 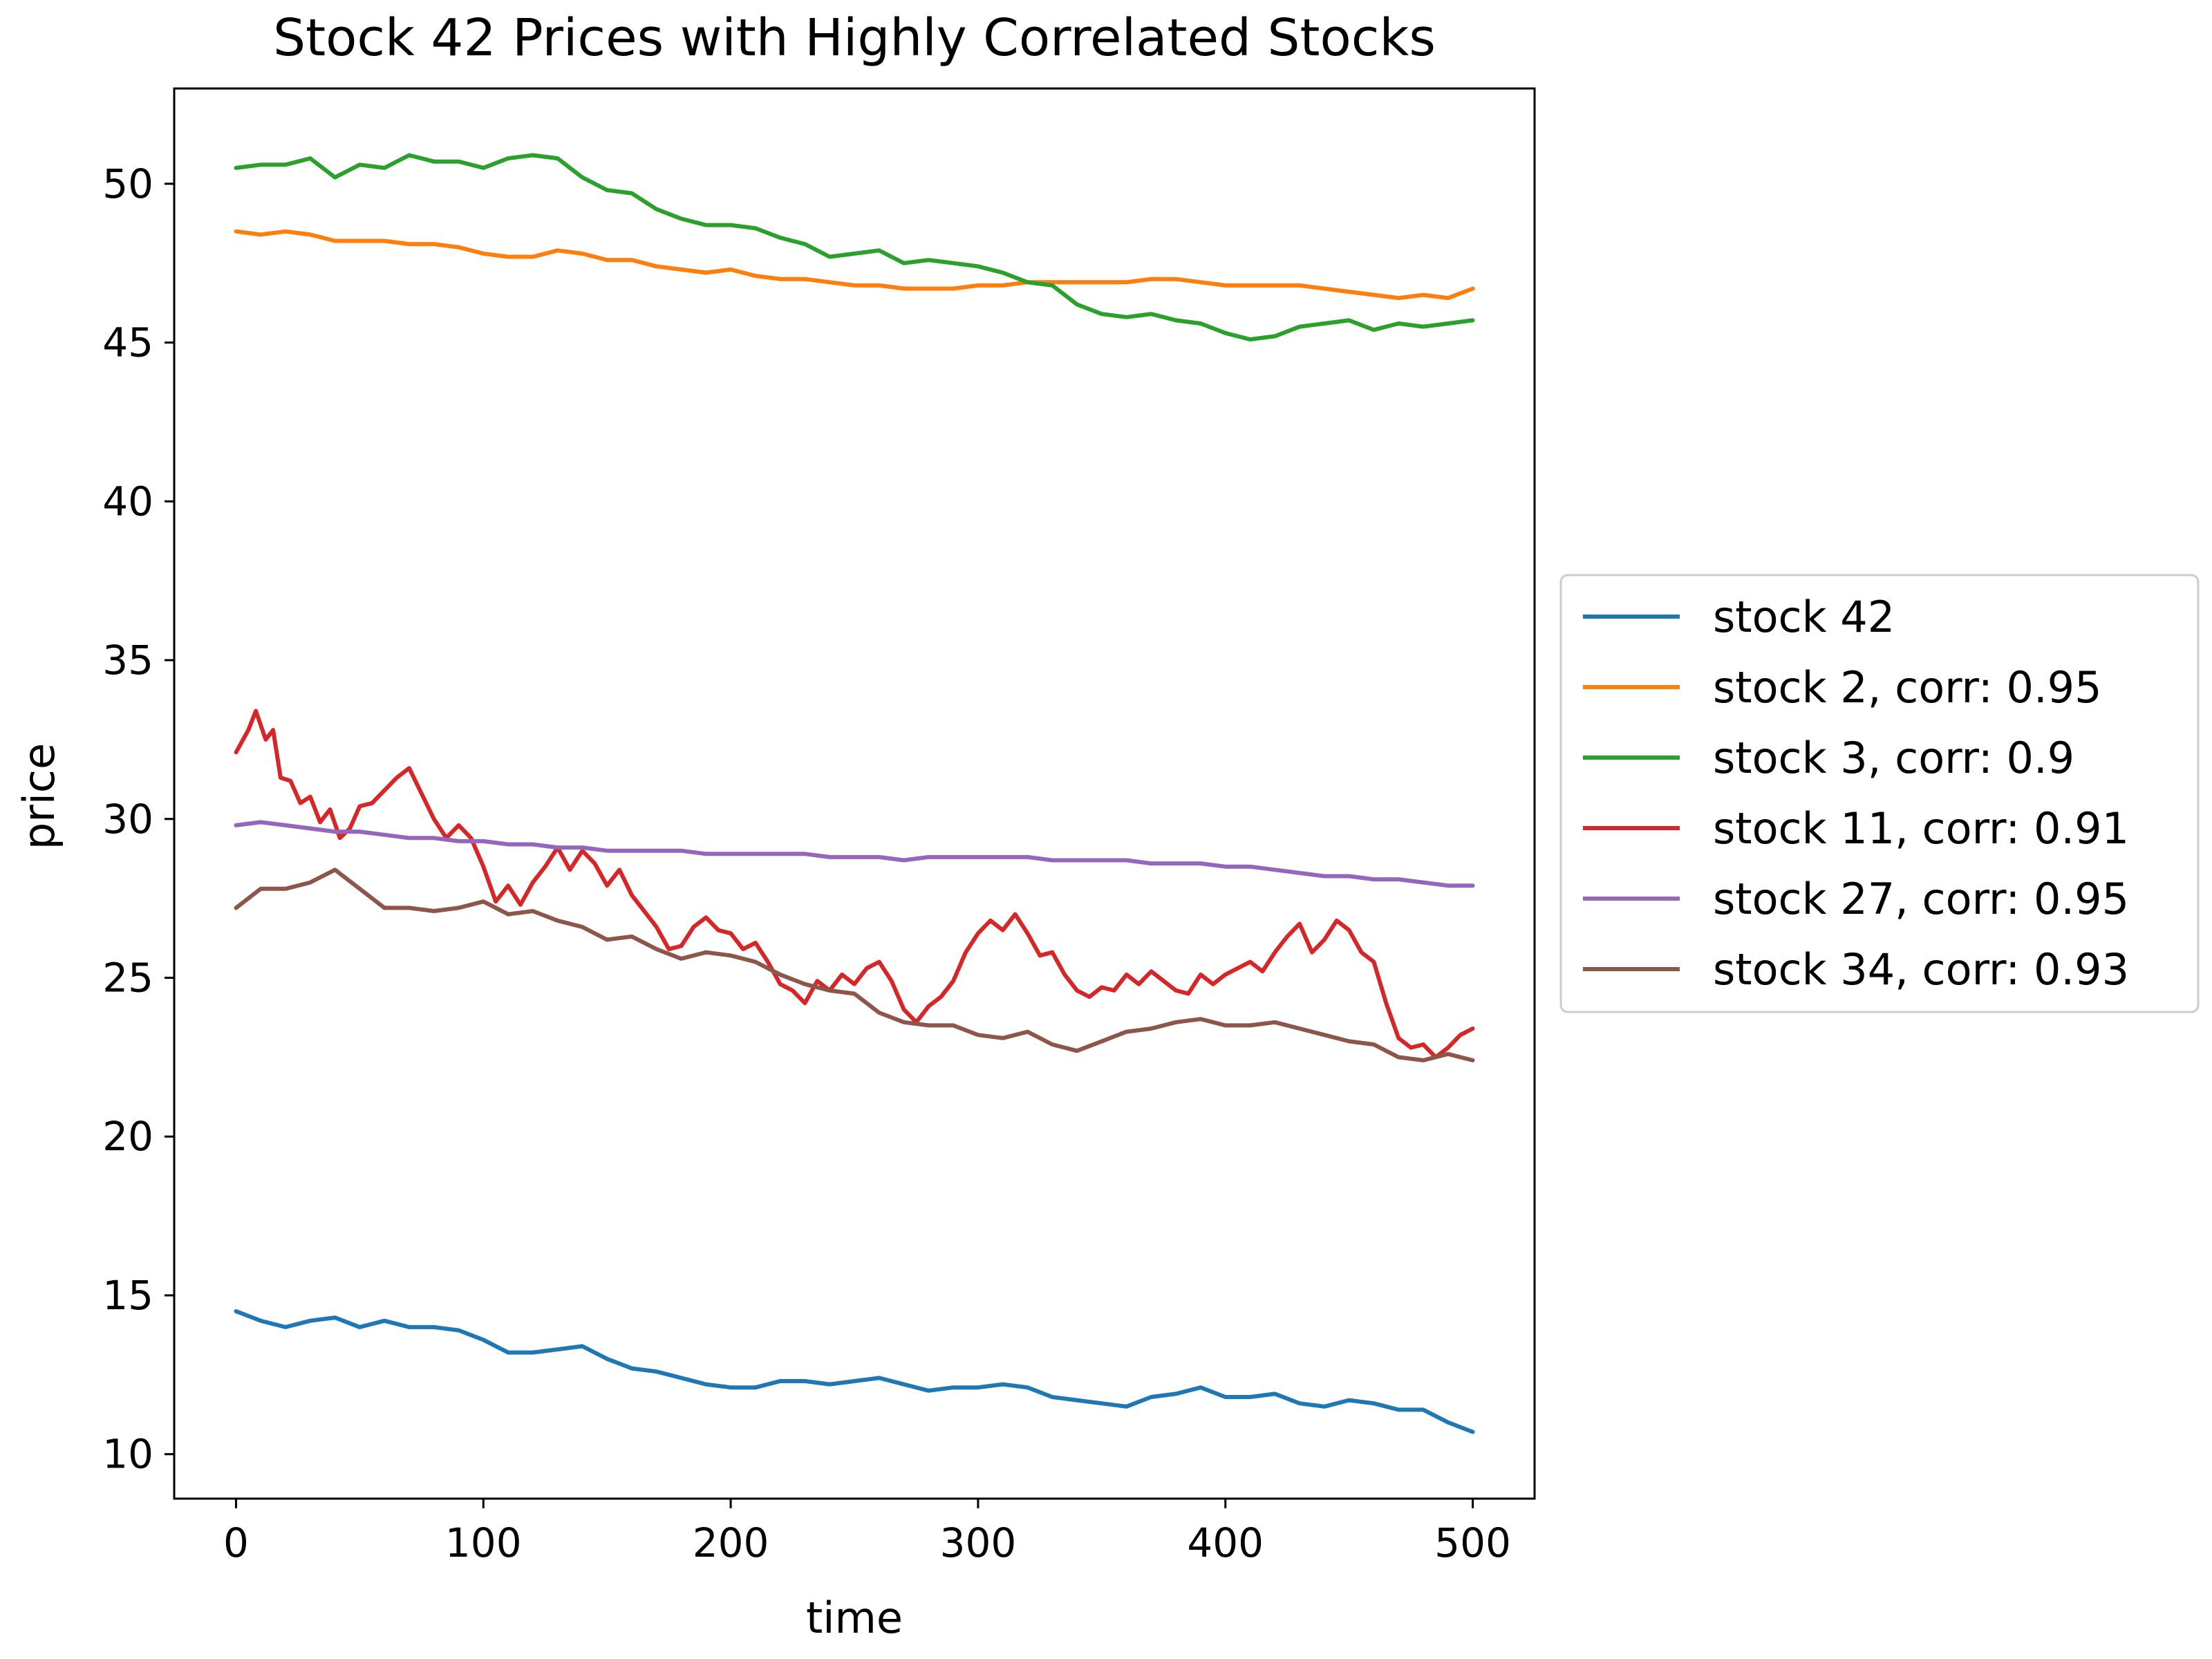 I want to click on legend-label-4: stock 27, corr: 0.95, so click(x=1921, y=899).